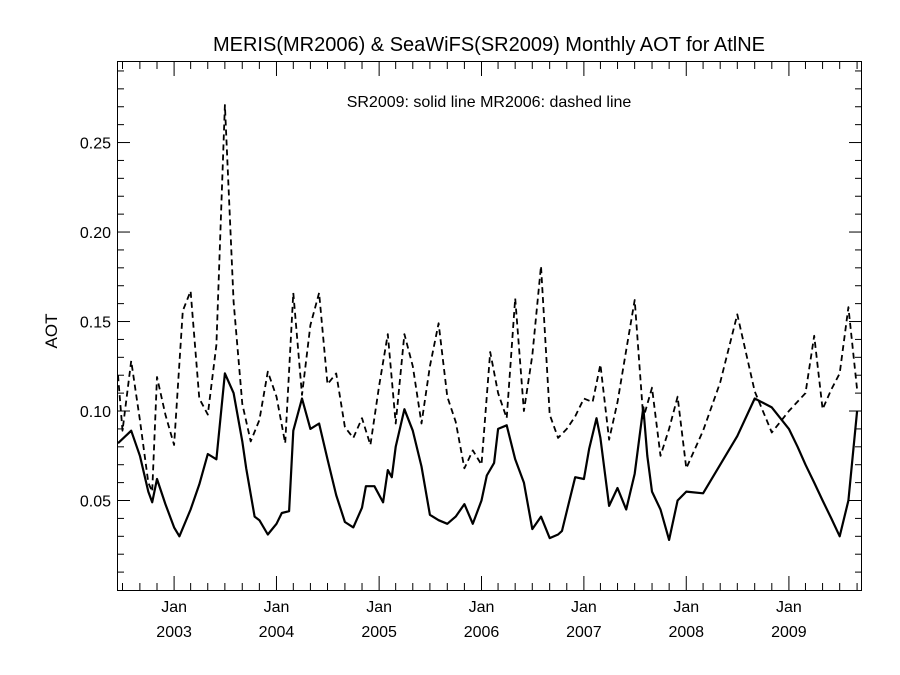  What do you see at coordinates (95, 323) in the screenshot?
I see `y-tick-label: 0.15` at bounding box center [95, 323].